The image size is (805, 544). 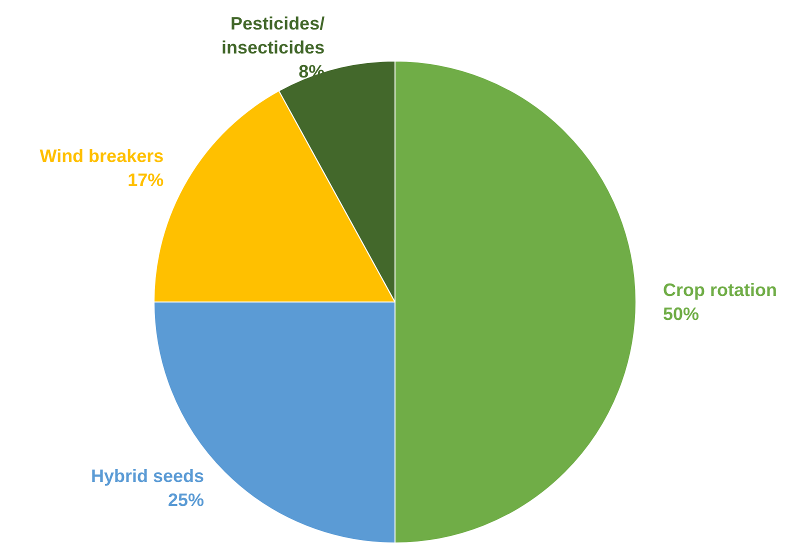 What do you see at coordinates (681, 314) in the screenshot?
I see `data-label: 50%` at bounding box center [681, 314].